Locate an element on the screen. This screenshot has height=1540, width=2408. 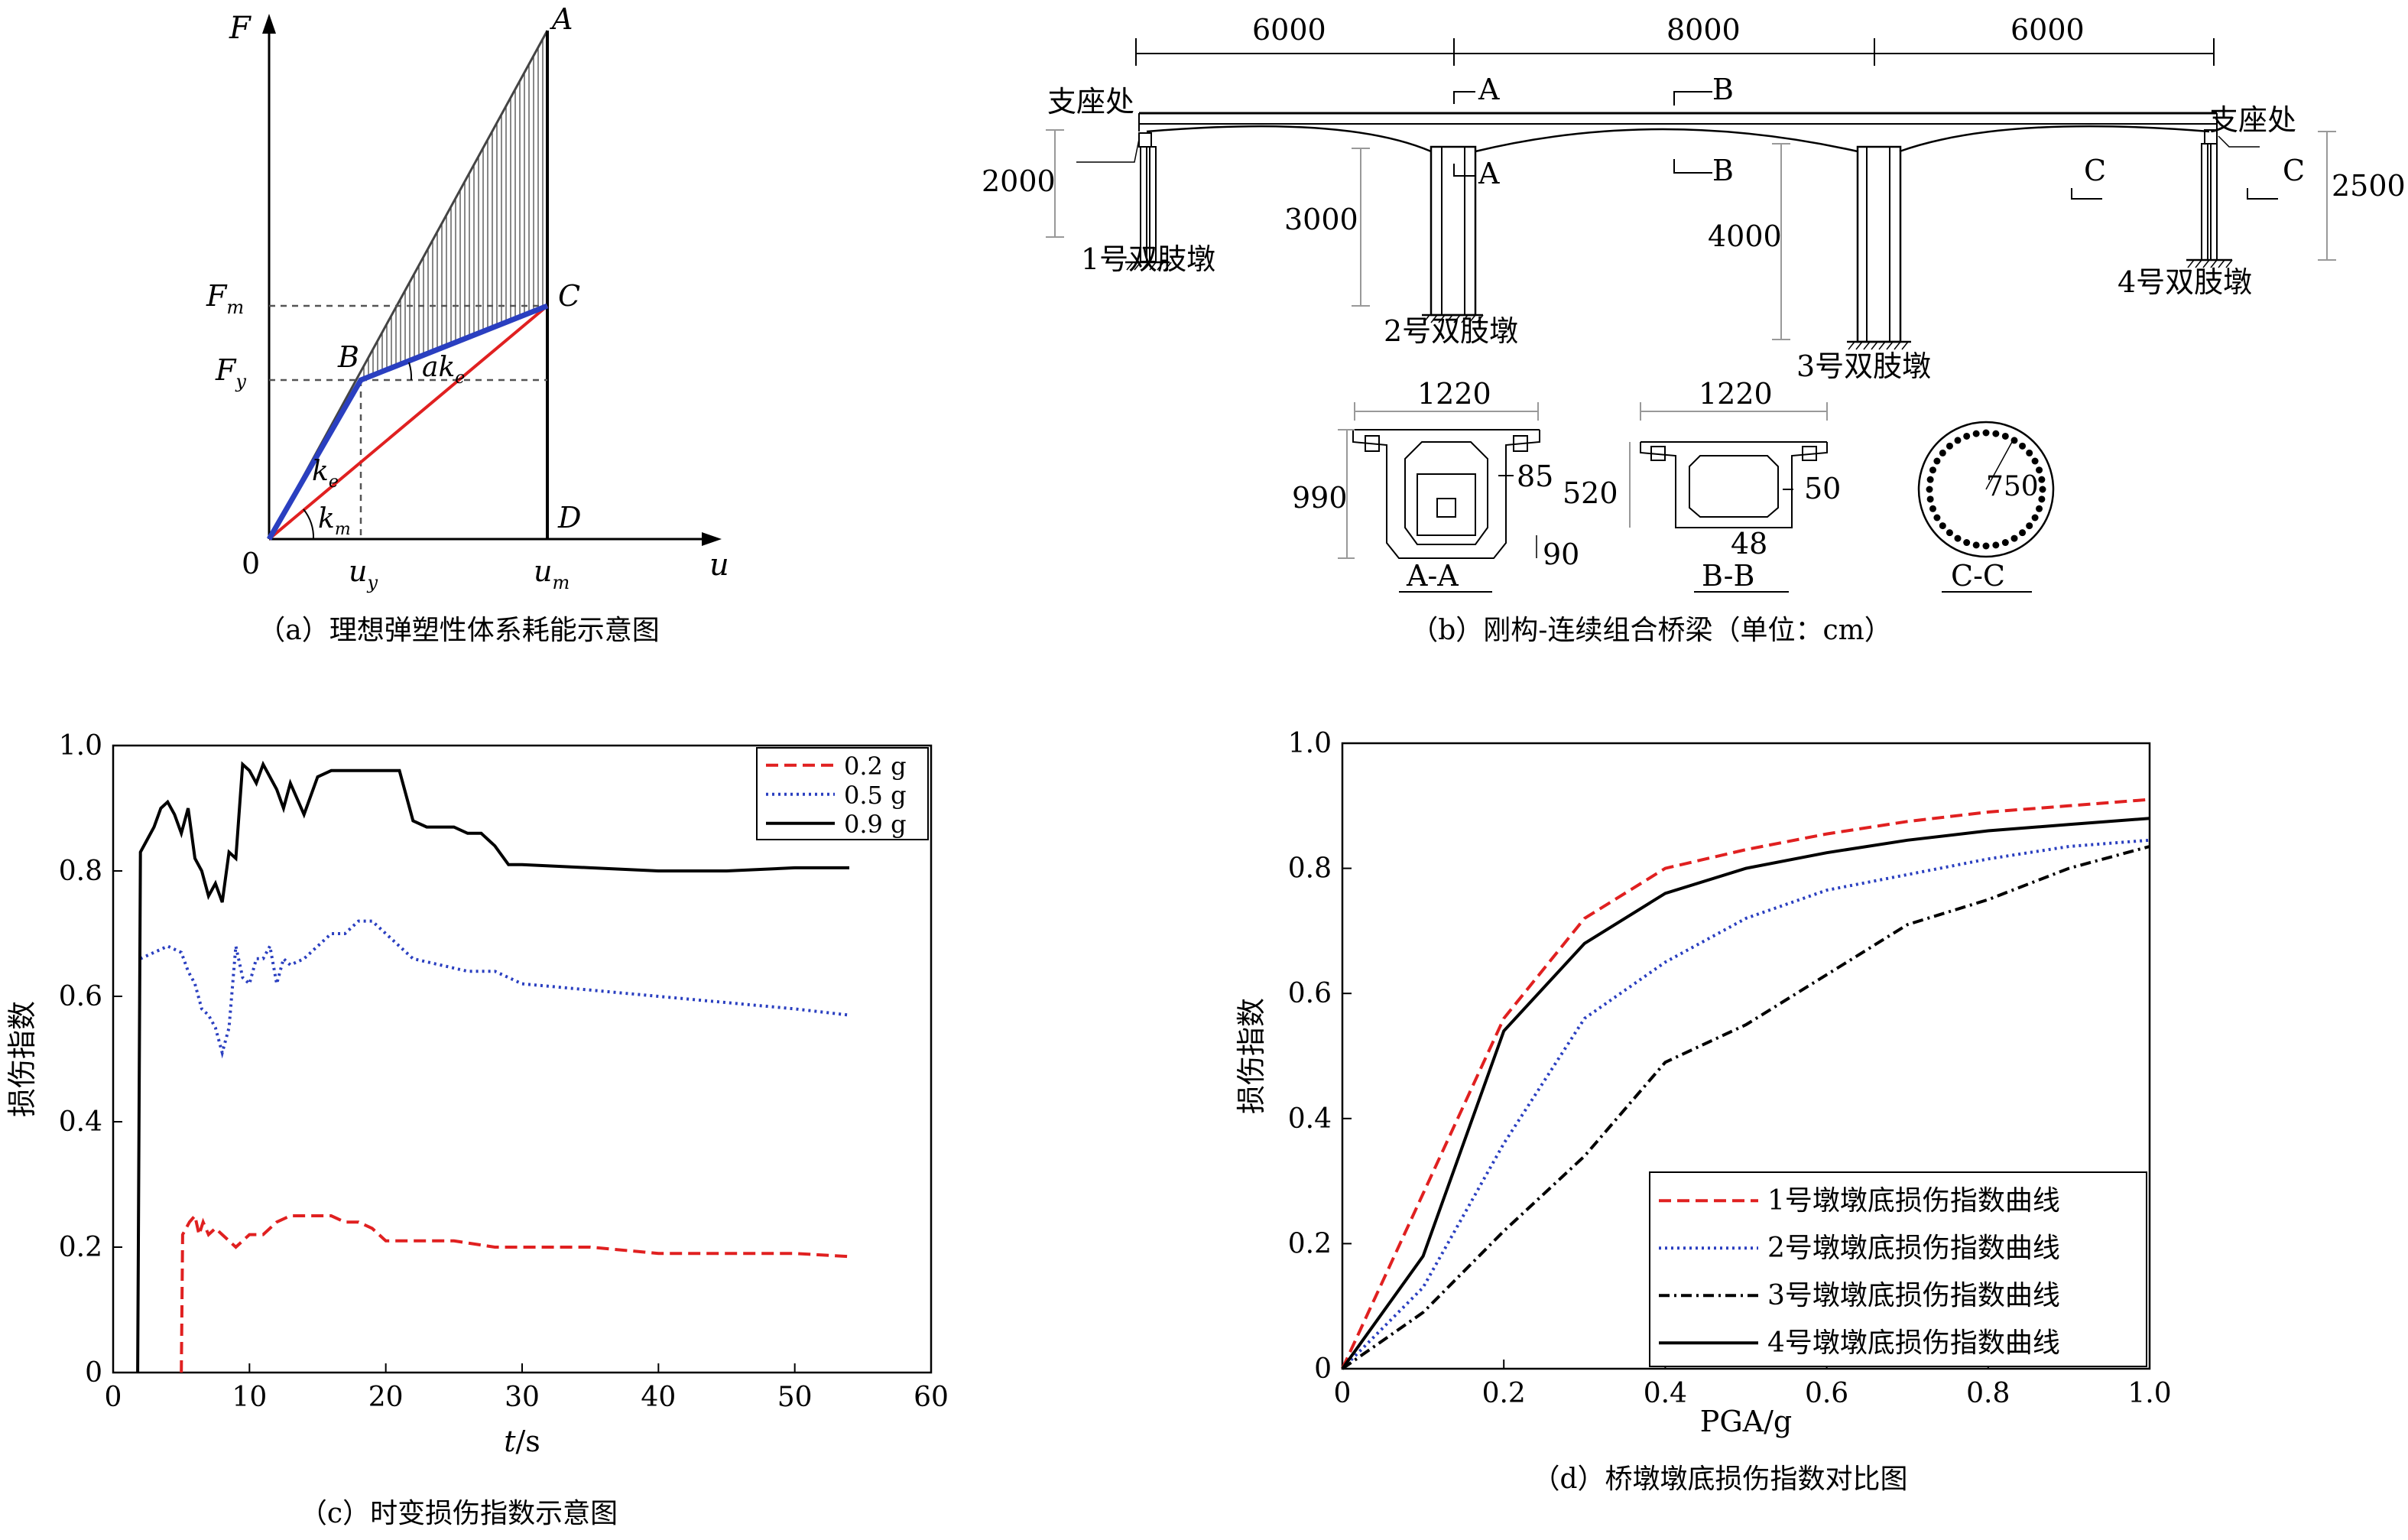
caption-b: （b）刚构-连续组合桥梁（单位：cm） is located at coordinates (1651, 630).